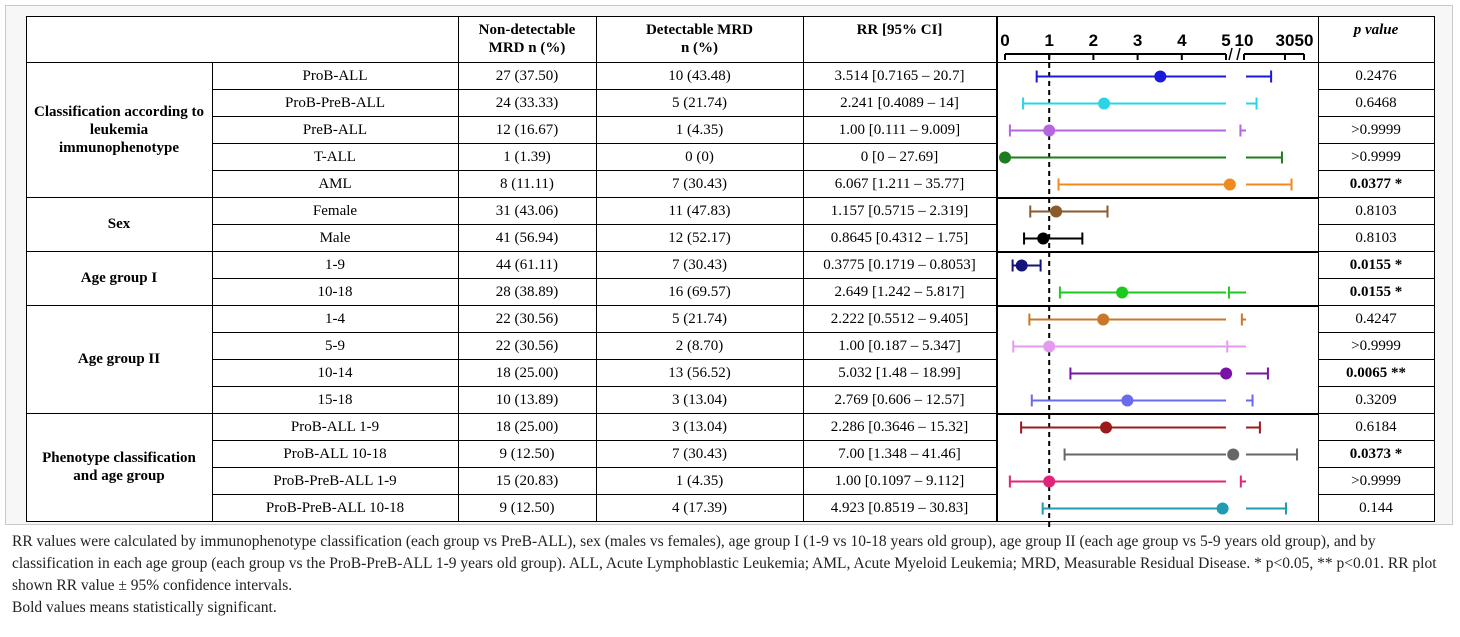 The width and height of the screenshot is (1460, 637). Describe the element at coordinates (119, 359) in the screenshot. I see `group-label: Age group II` at that location.